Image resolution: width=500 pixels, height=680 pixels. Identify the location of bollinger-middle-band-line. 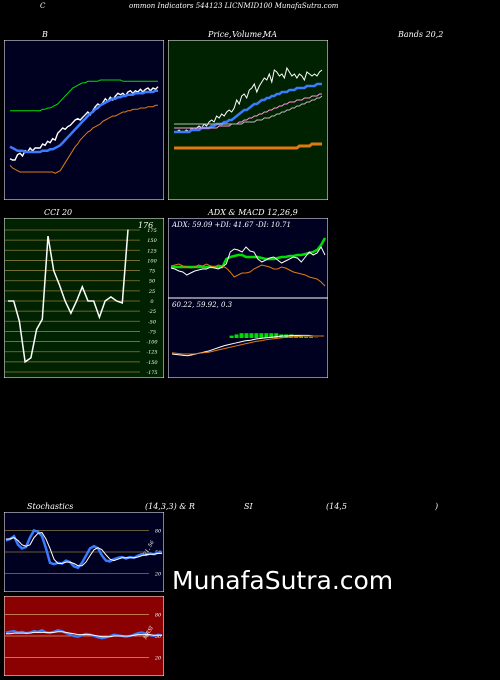
(83, 121).